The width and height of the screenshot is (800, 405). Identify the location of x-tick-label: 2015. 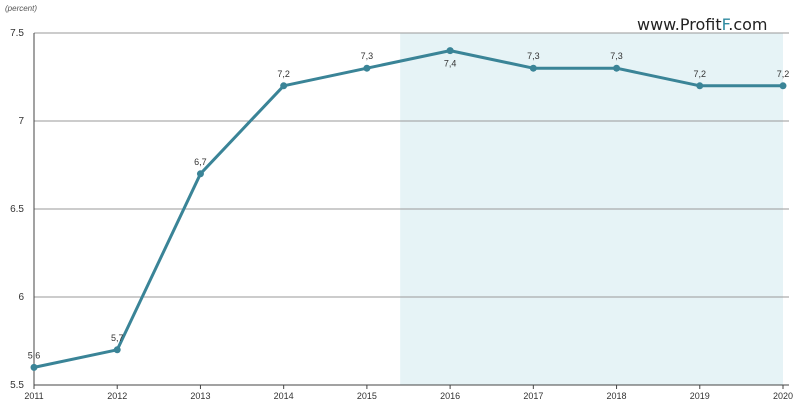
(367, 396).